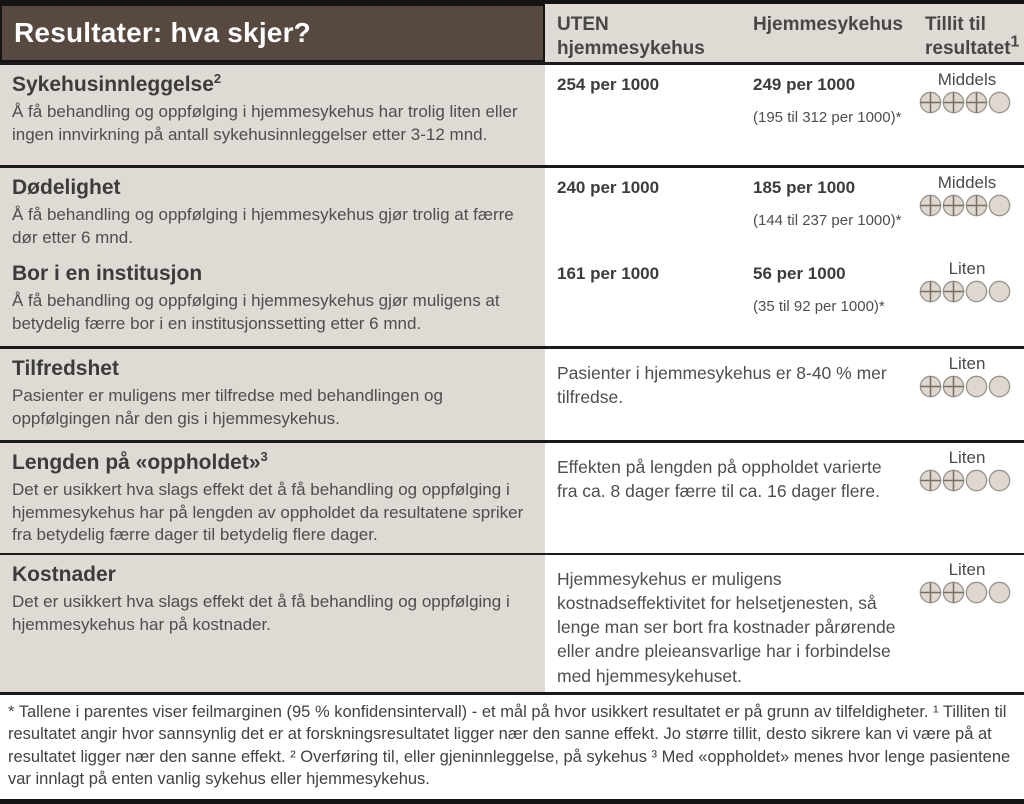  What do you see at coordinates (271, 575) in the screenshot?
I see `outcome-title: Kostnader` at bounding box center [271, 575].